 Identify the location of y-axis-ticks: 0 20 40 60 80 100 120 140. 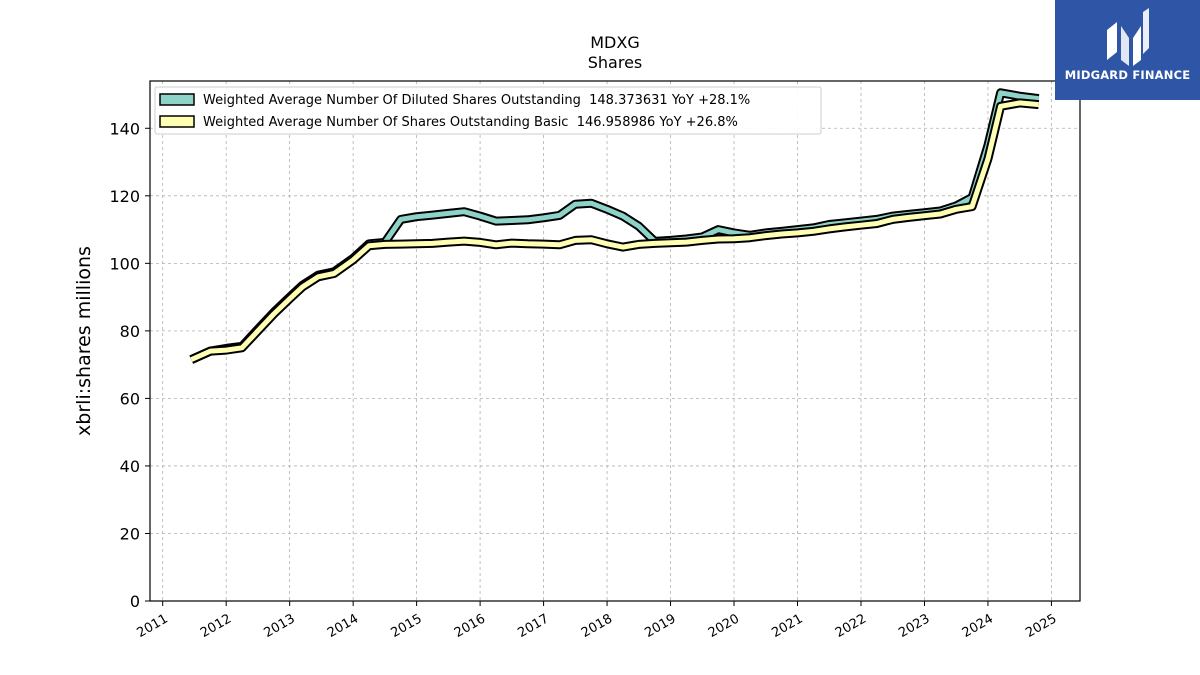
(129, 365).